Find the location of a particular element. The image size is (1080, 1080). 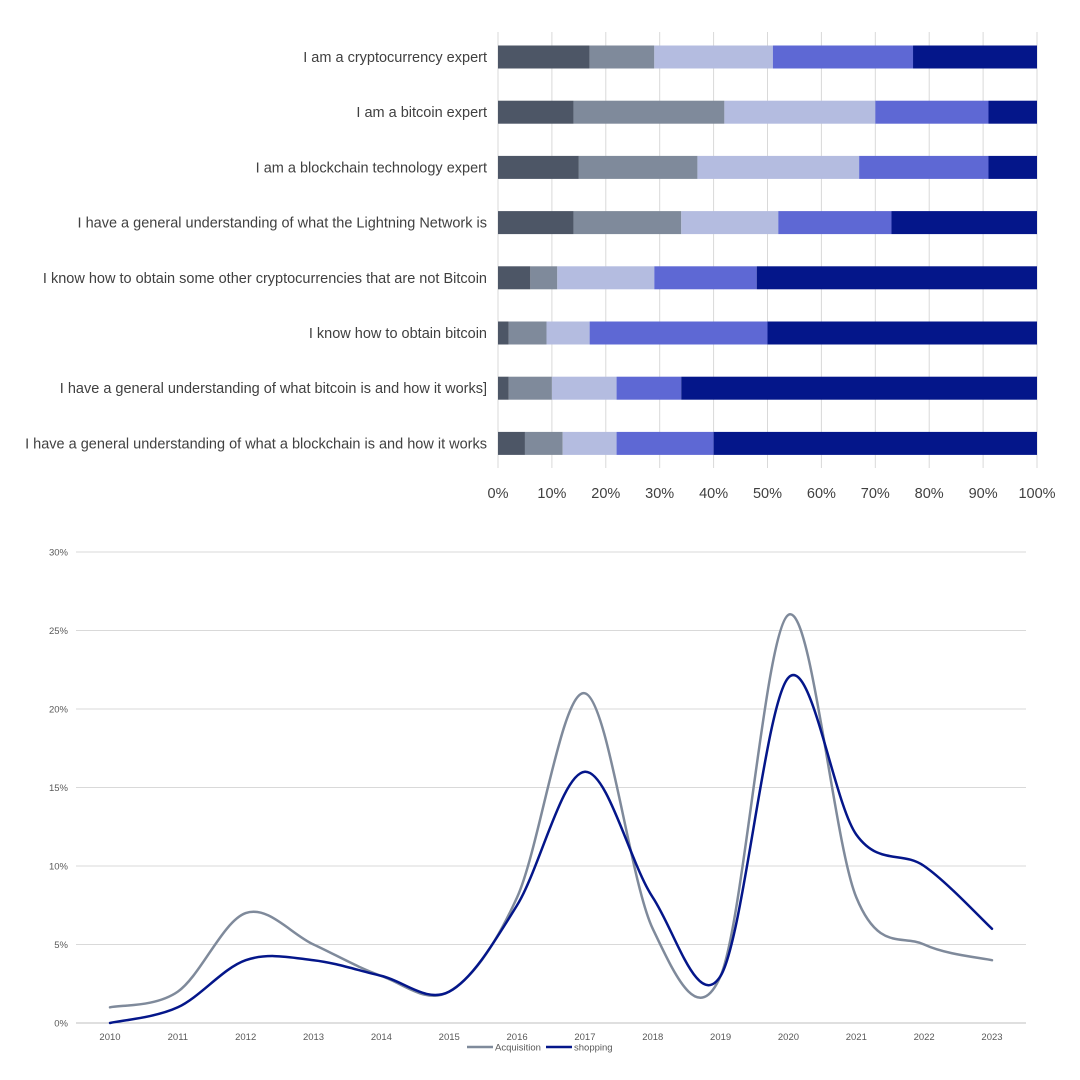

x-tick-label: 0% is located at coordinates (498, 494).